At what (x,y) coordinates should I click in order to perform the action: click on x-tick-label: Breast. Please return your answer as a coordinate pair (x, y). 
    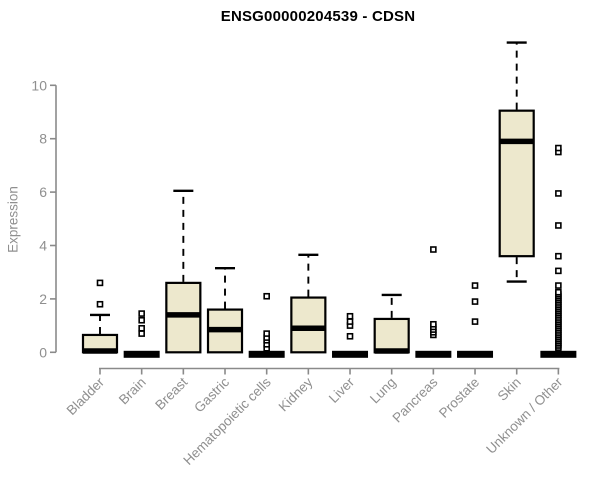
    Looking at the image, I should click on (171, 393).